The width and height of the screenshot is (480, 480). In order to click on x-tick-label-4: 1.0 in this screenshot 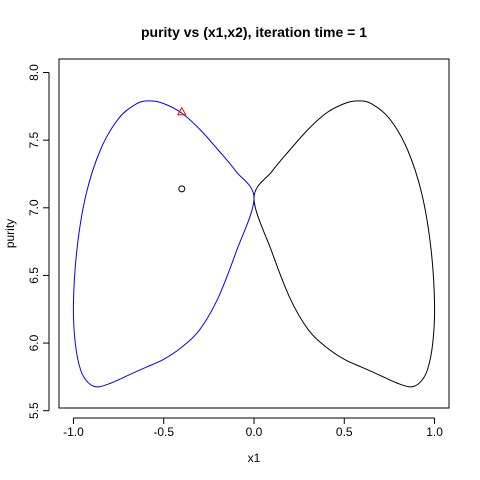, I will do `click(434, 432)`.